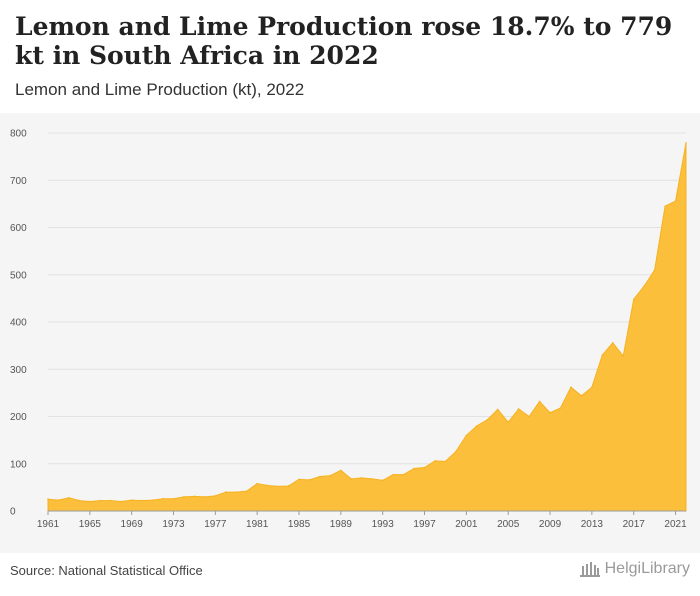 The image size is (700, 596). I want to click on x-tick-label: 2017, so click(634, 524).